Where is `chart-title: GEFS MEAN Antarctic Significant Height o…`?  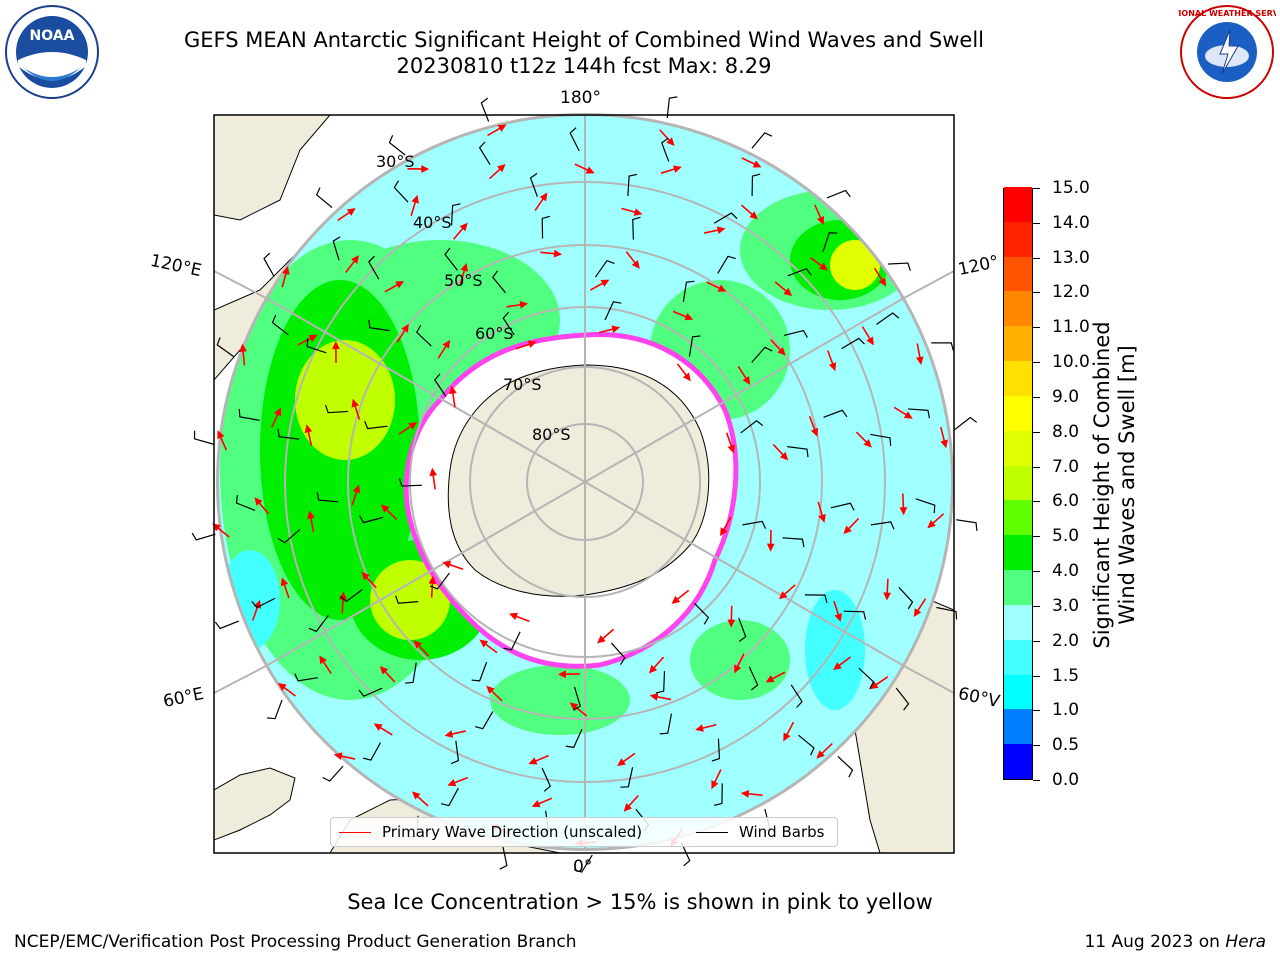
chart-title: GEFS MEAN Antarctic Significant Height o… is located at coordinates (584, 40).